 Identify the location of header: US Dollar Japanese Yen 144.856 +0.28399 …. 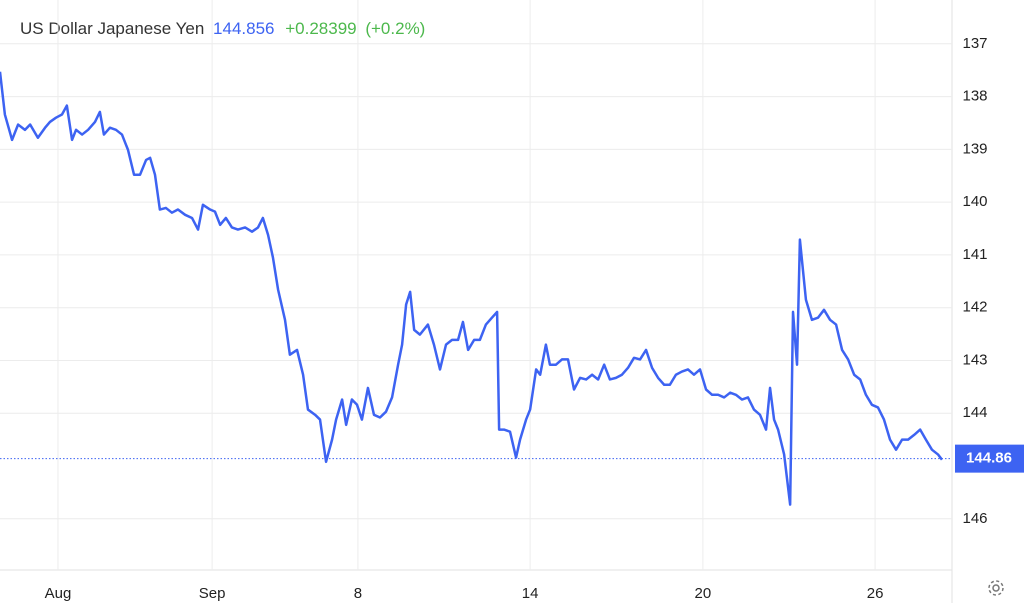
(222, 28).